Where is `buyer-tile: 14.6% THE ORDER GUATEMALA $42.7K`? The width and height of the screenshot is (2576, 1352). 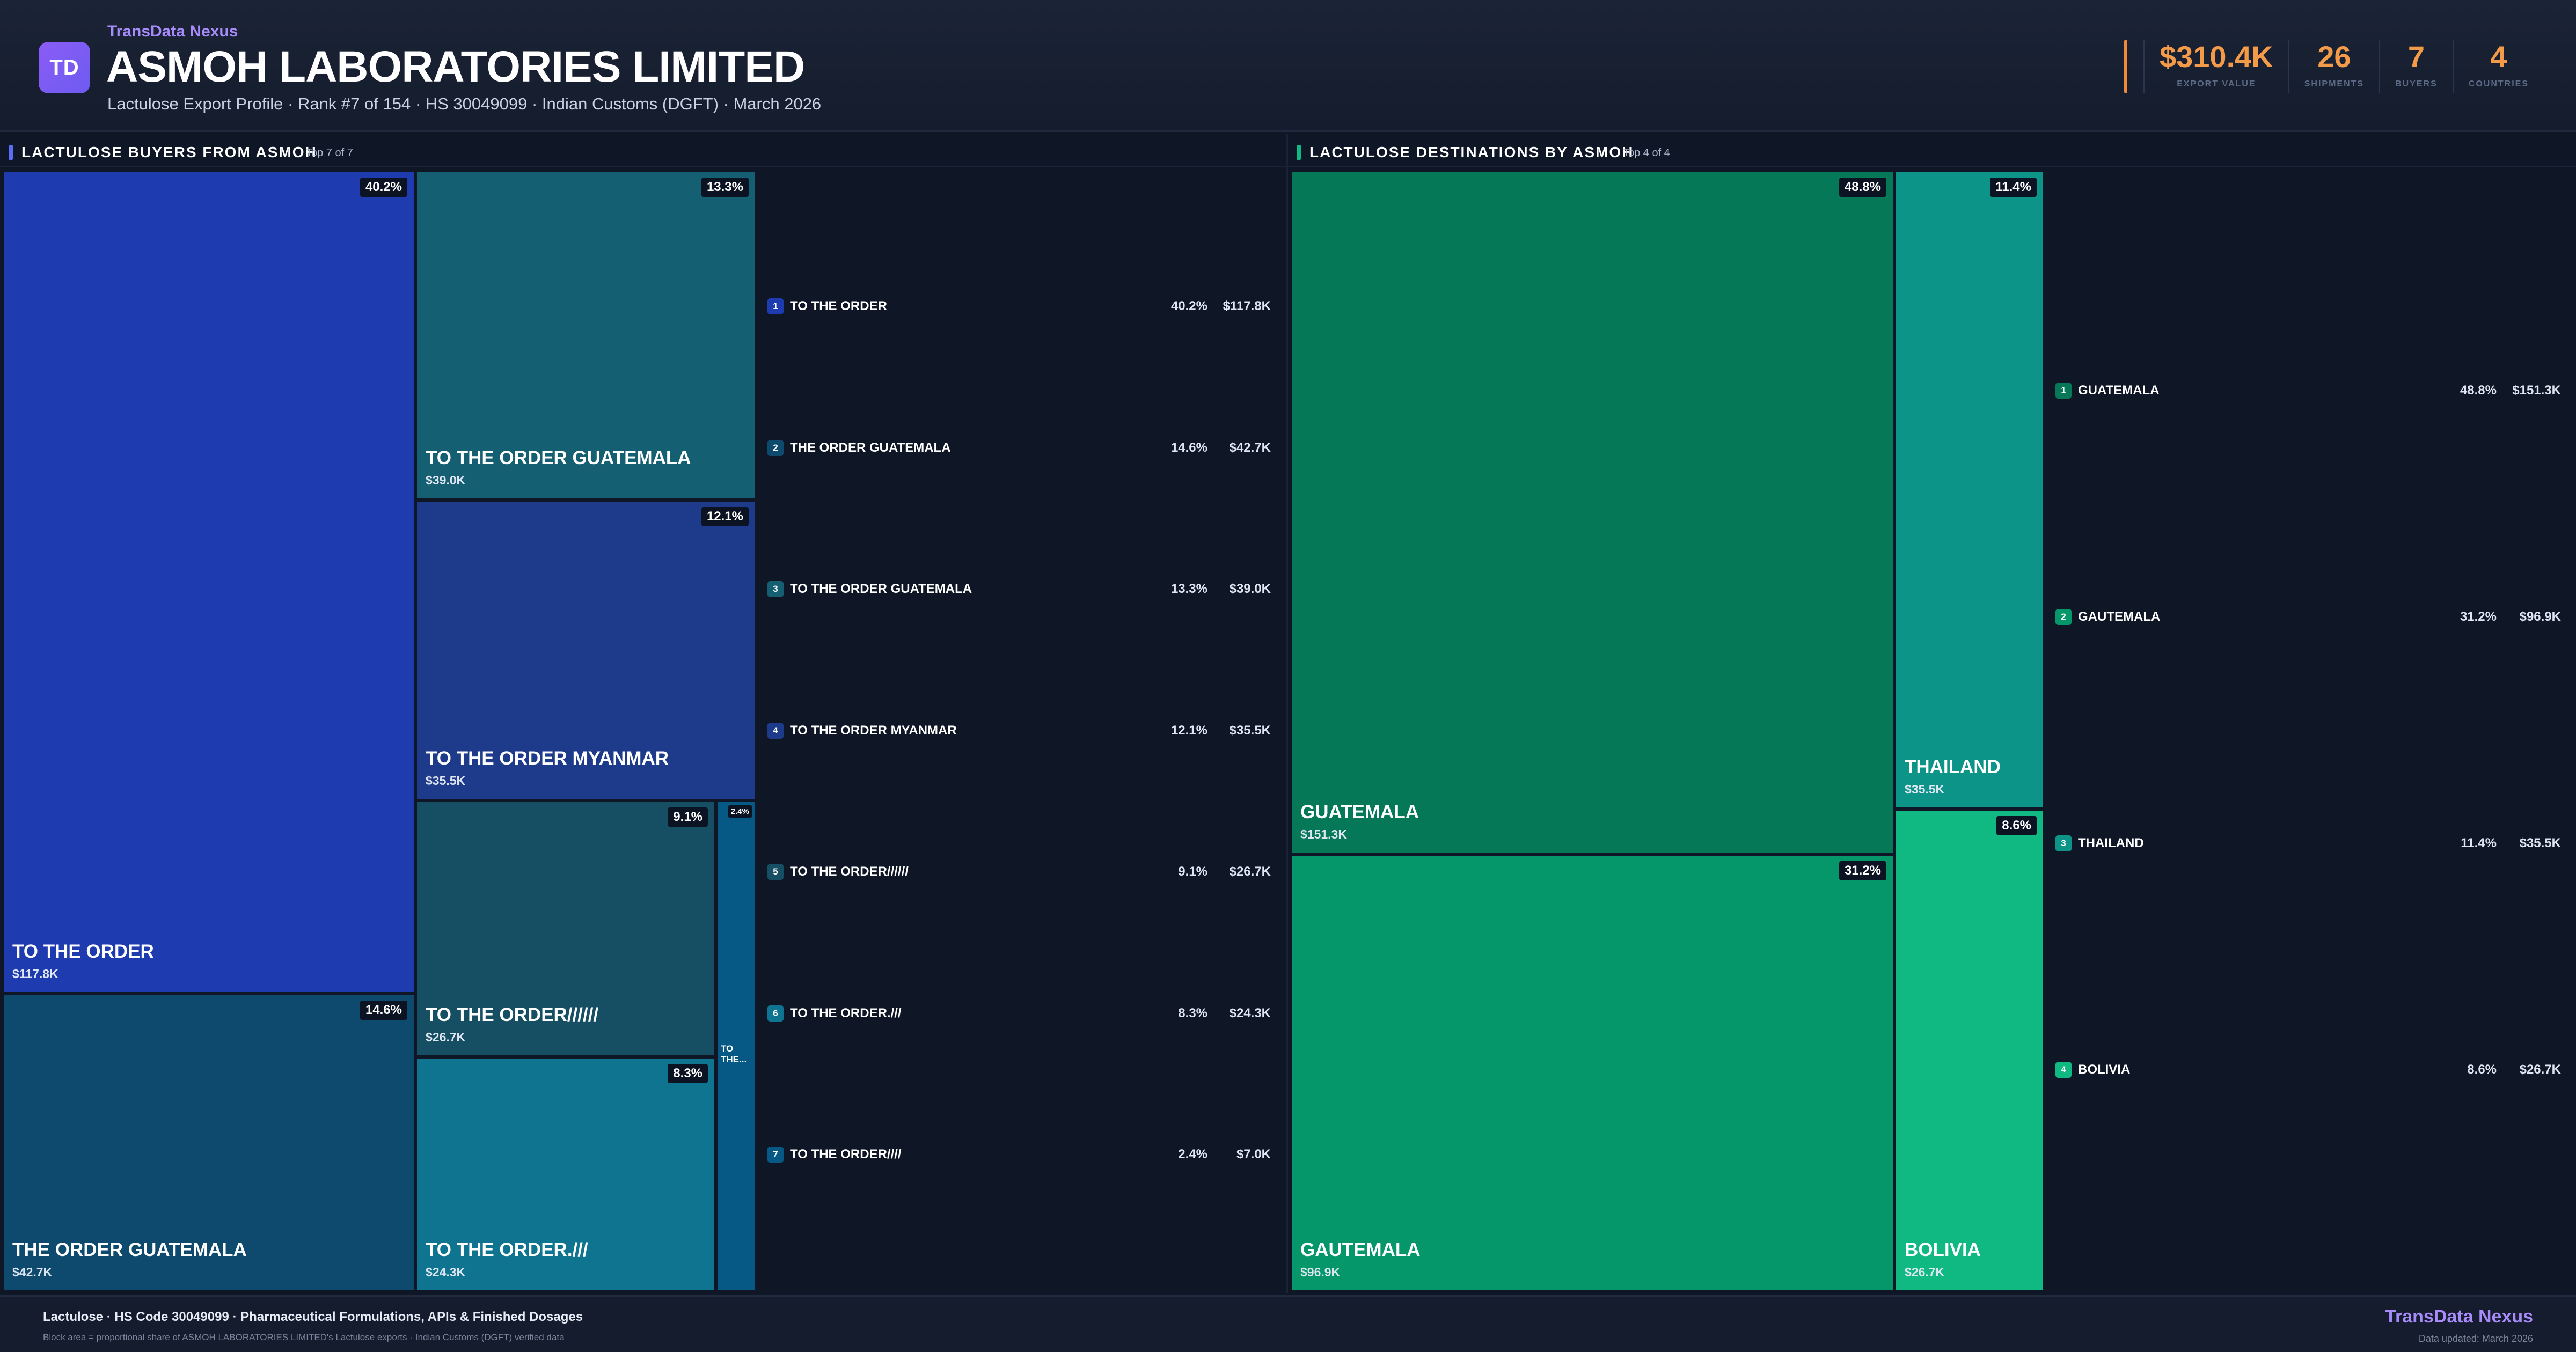
buyer-tile: 14.6% THE ORDER GUATEMALA $42.7K is located at coordinates (208, 1143).